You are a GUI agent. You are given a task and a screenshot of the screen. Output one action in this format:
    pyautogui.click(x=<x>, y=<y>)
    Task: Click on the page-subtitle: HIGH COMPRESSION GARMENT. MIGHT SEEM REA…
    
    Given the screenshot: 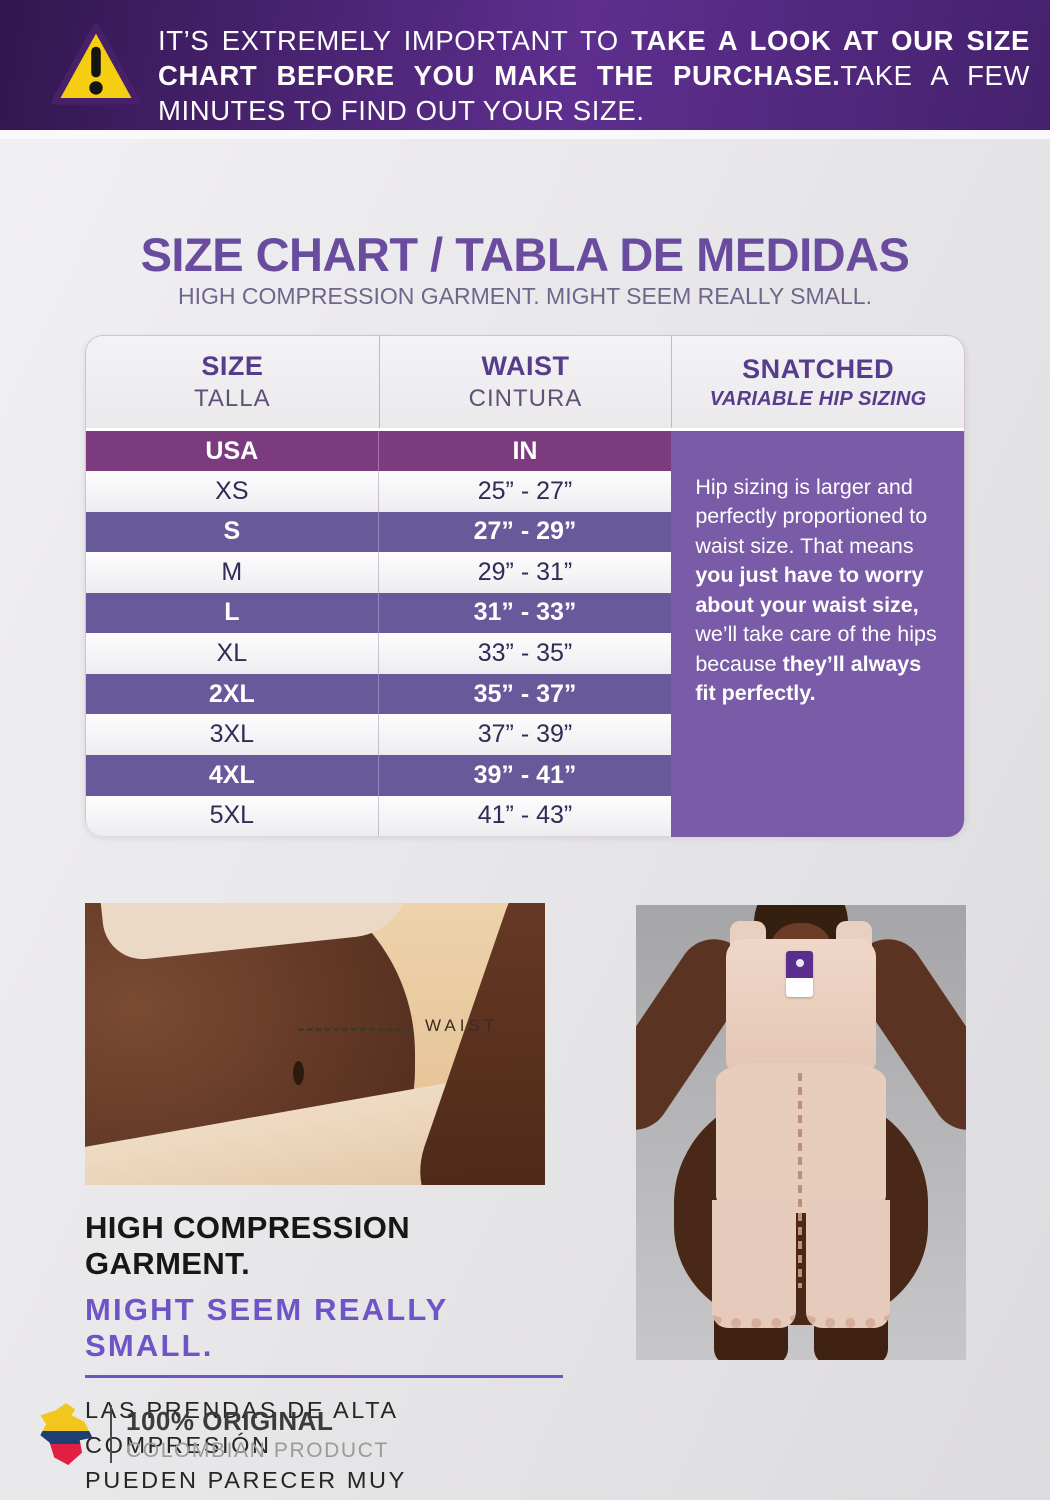 What is the action you would take?
    pyautogui.click(x=525, y=296)
    